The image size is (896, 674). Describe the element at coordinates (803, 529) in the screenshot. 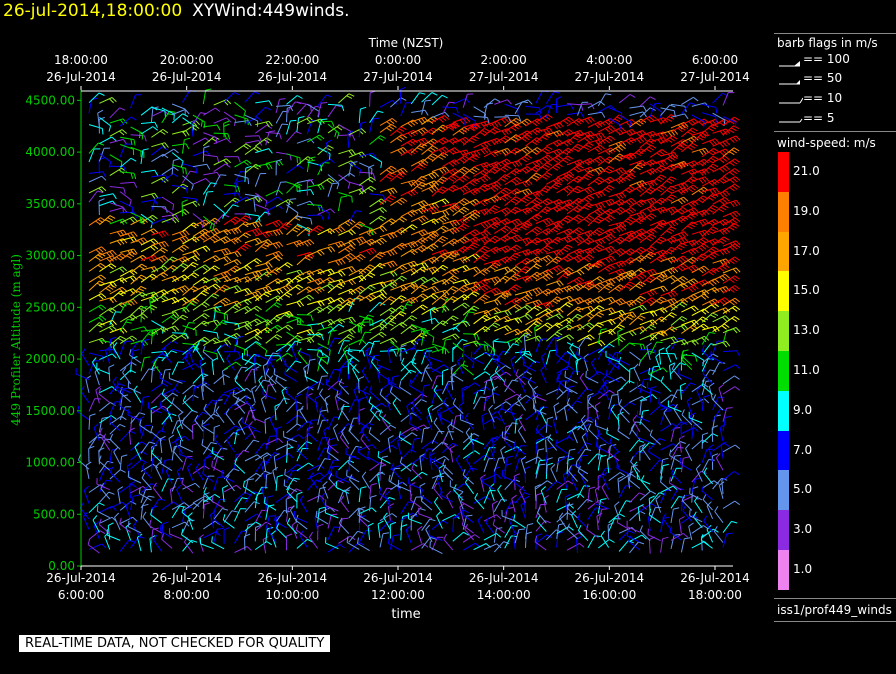

I see `speed-label: 3.0` at that location.